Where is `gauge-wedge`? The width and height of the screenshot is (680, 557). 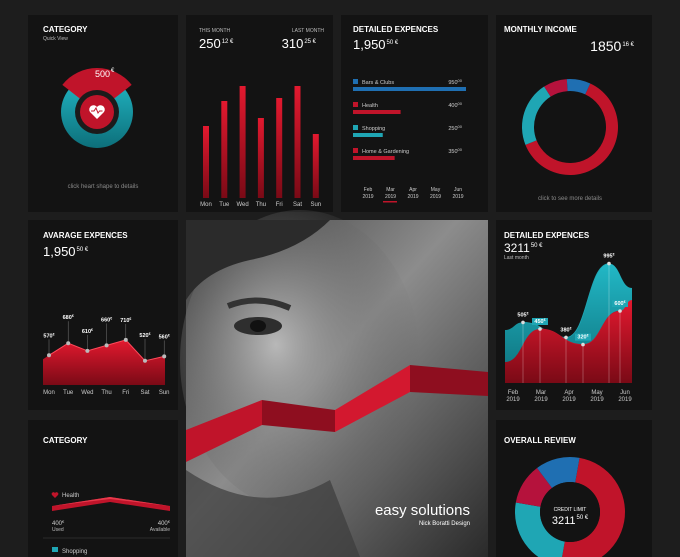
gauge-wedge is located at coordinates (97, 84).